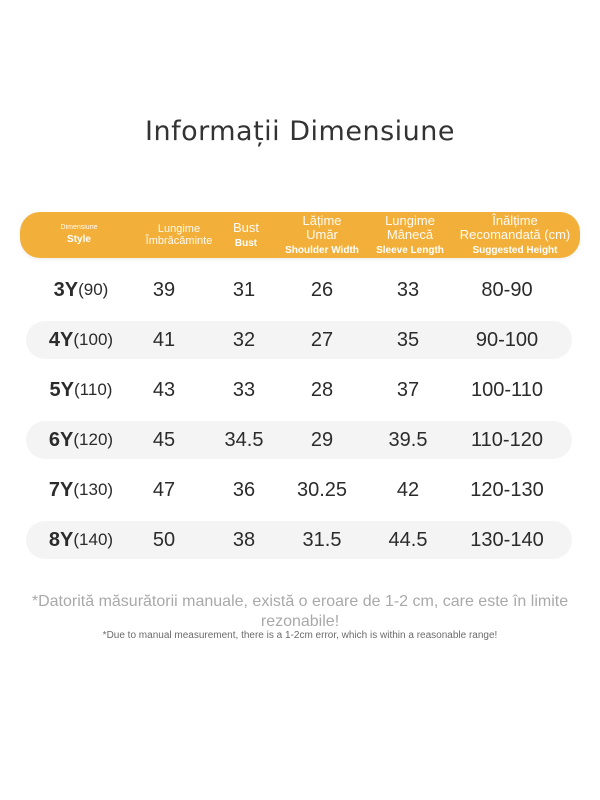 The height and width of the screenshot is (800, 600). I want to click on header-shoulder-ro: Lățime Umăr, so click(322, 227).